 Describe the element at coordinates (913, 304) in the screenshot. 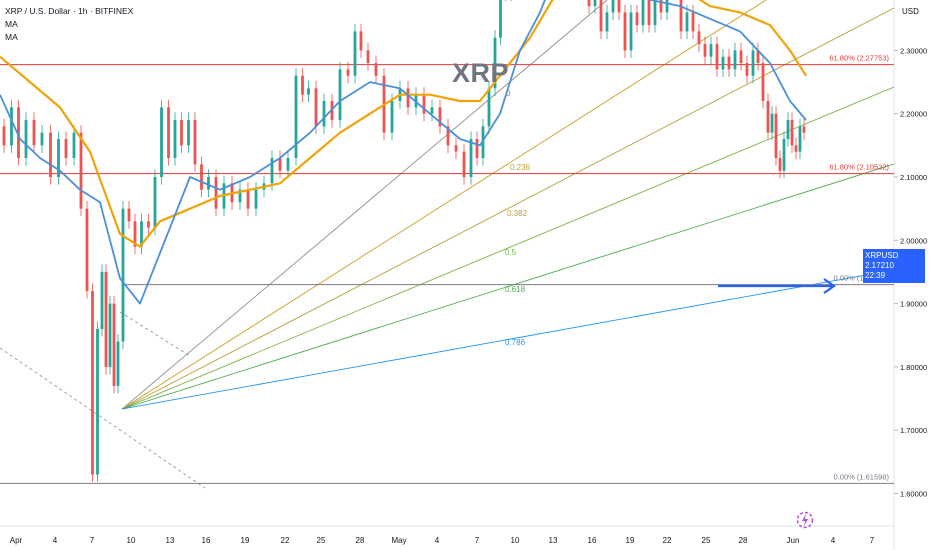

I see `y-tick-label: 1.90000` at that location.